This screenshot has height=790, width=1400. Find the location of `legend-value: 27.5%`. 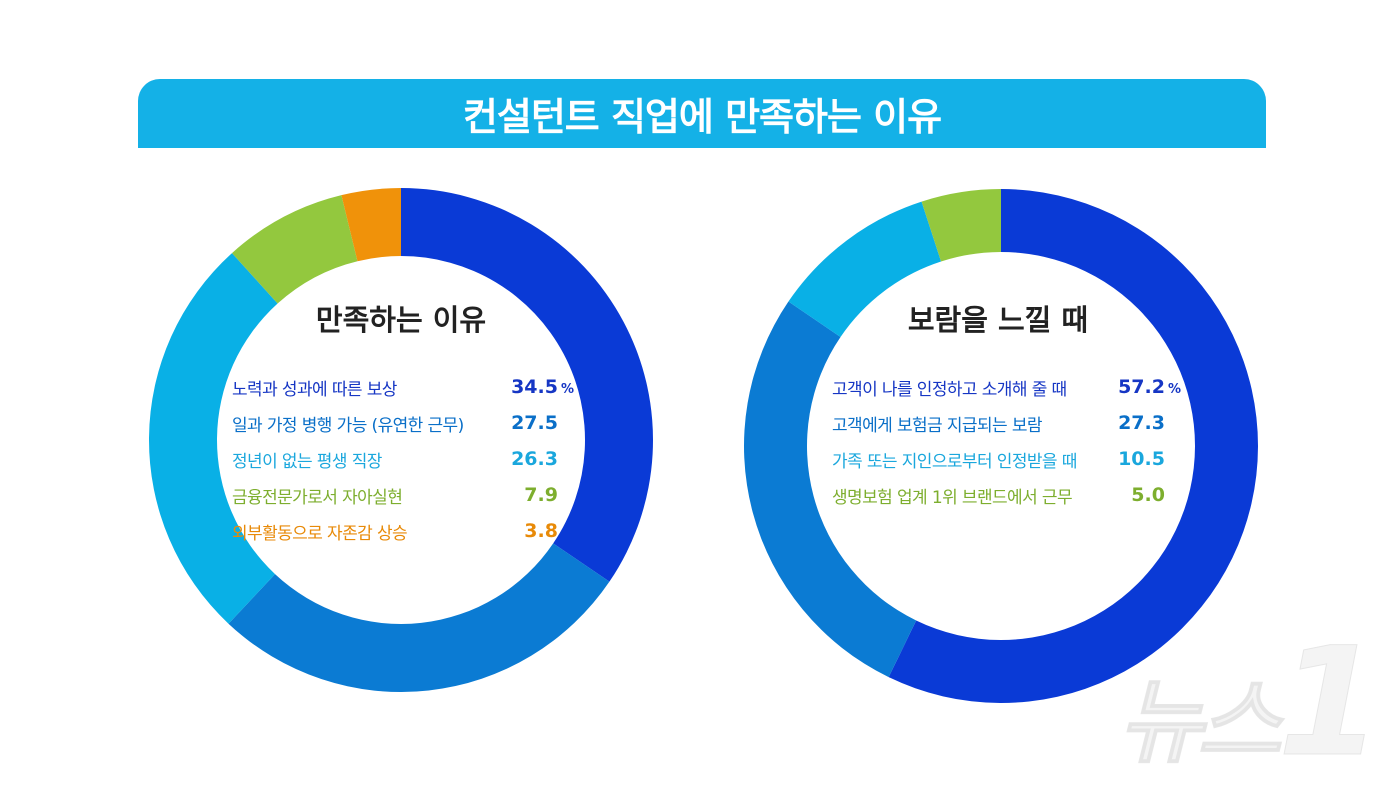

legend-value: 27.5% is located at coordinates (542, 423).